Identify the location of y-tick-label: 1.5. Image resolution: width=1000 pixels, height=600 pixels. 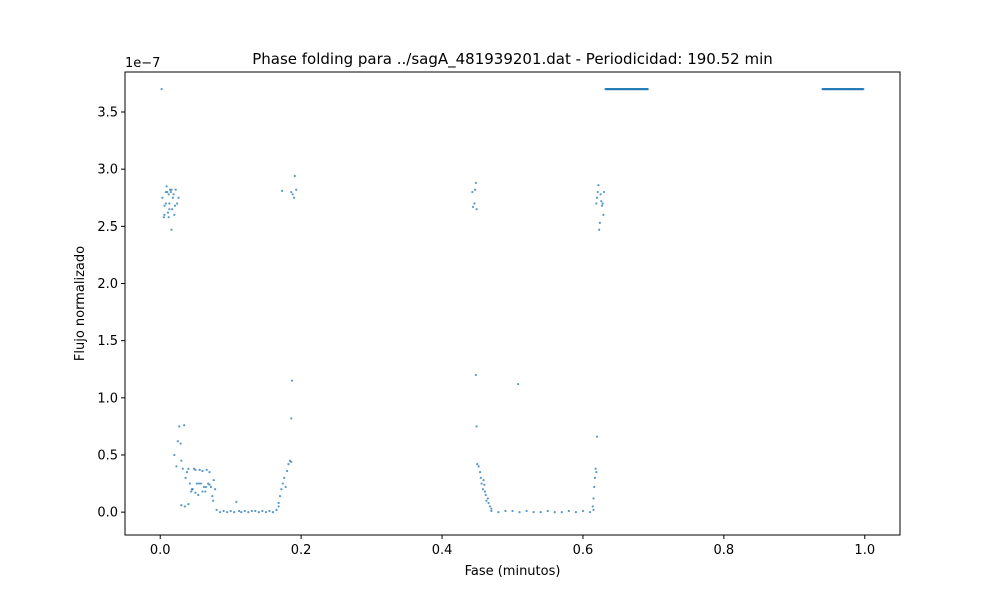
(107, 341).